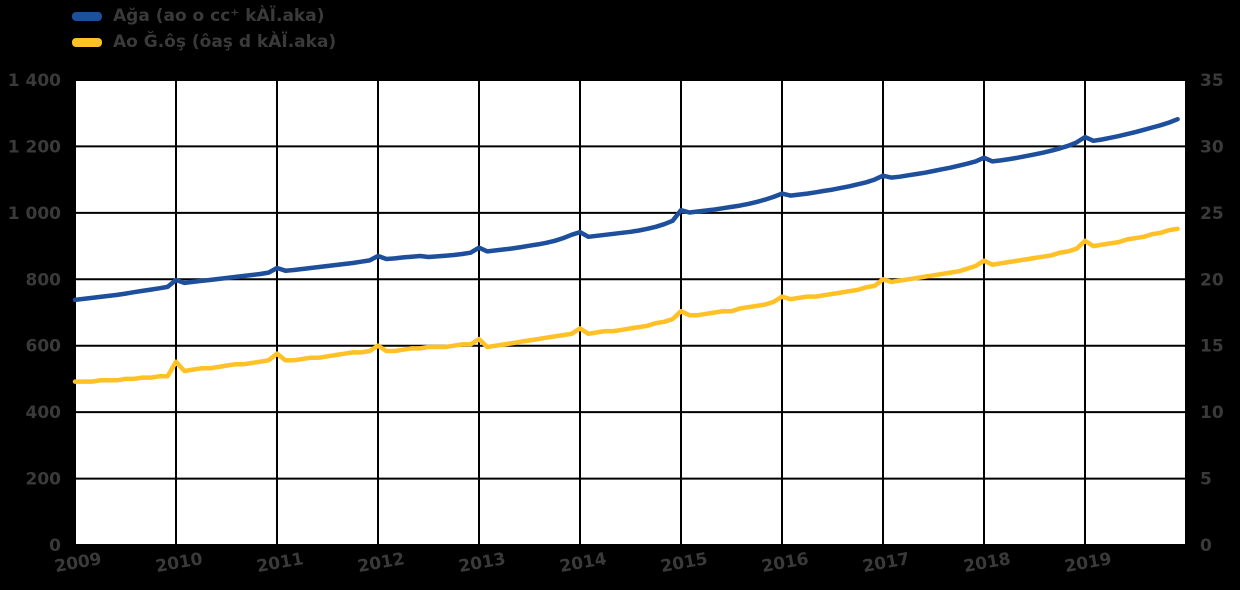 The width and height of the screenshot is (1240, 590). Describe the element at coordinates (987, 563) in the screenshot. I see `x-tick-label: 2018` at that location.